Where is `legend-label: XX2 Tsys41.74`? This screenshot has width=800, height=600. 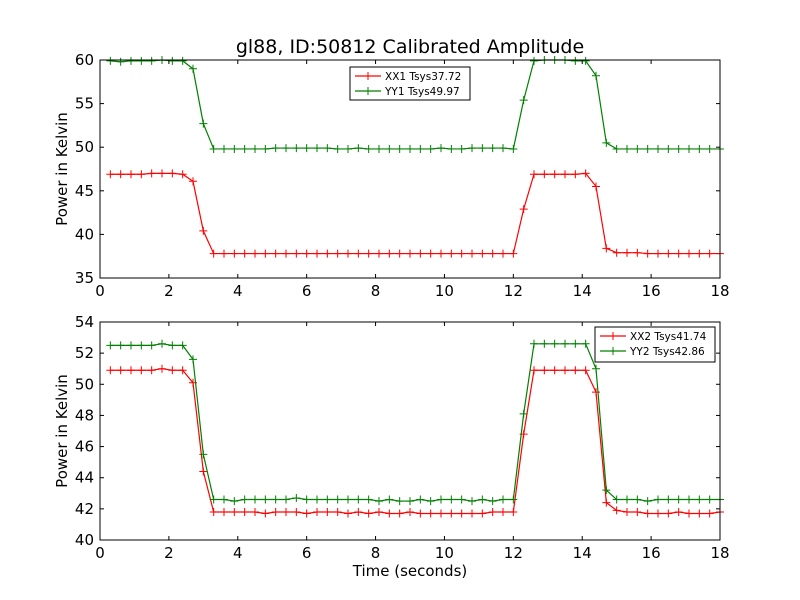 legend-label: XX2 Tsys41.74 is located at coordinates (668, 337).